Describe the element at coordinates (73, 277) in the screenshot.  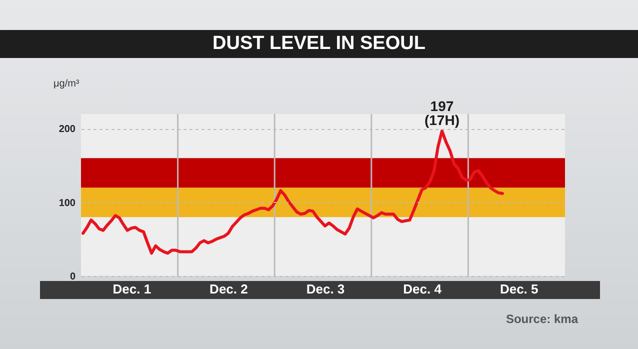
I see `y-tick-label: 0` at that location.